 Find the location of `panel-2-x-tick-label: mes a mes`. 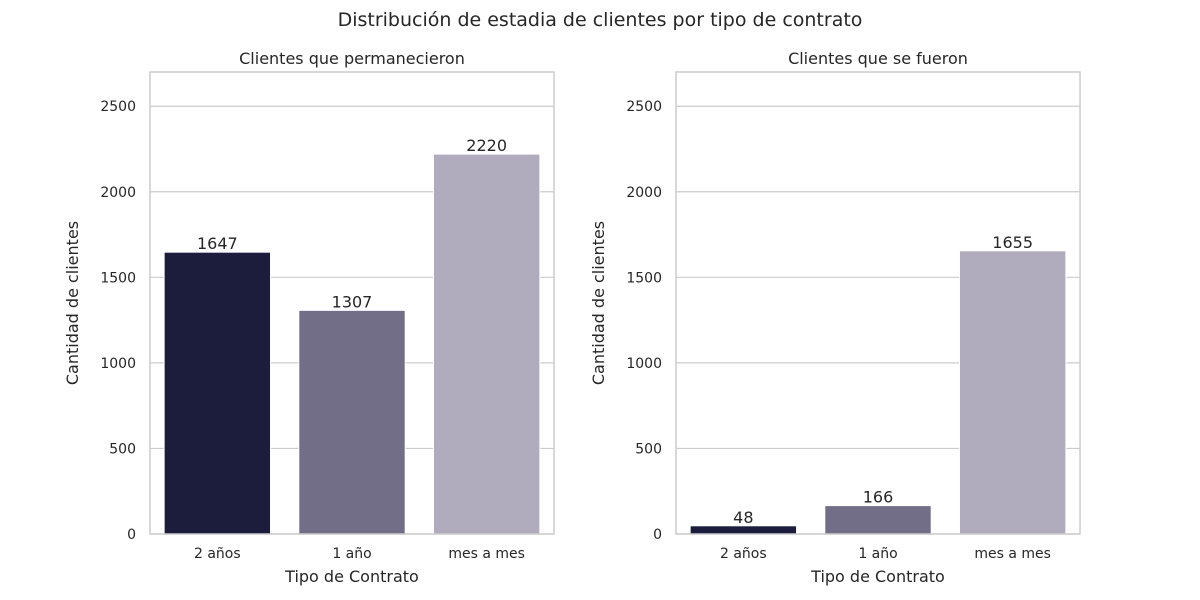

panel-2-x-tick-label: mes a mes is located at coordinates (1012, 554).